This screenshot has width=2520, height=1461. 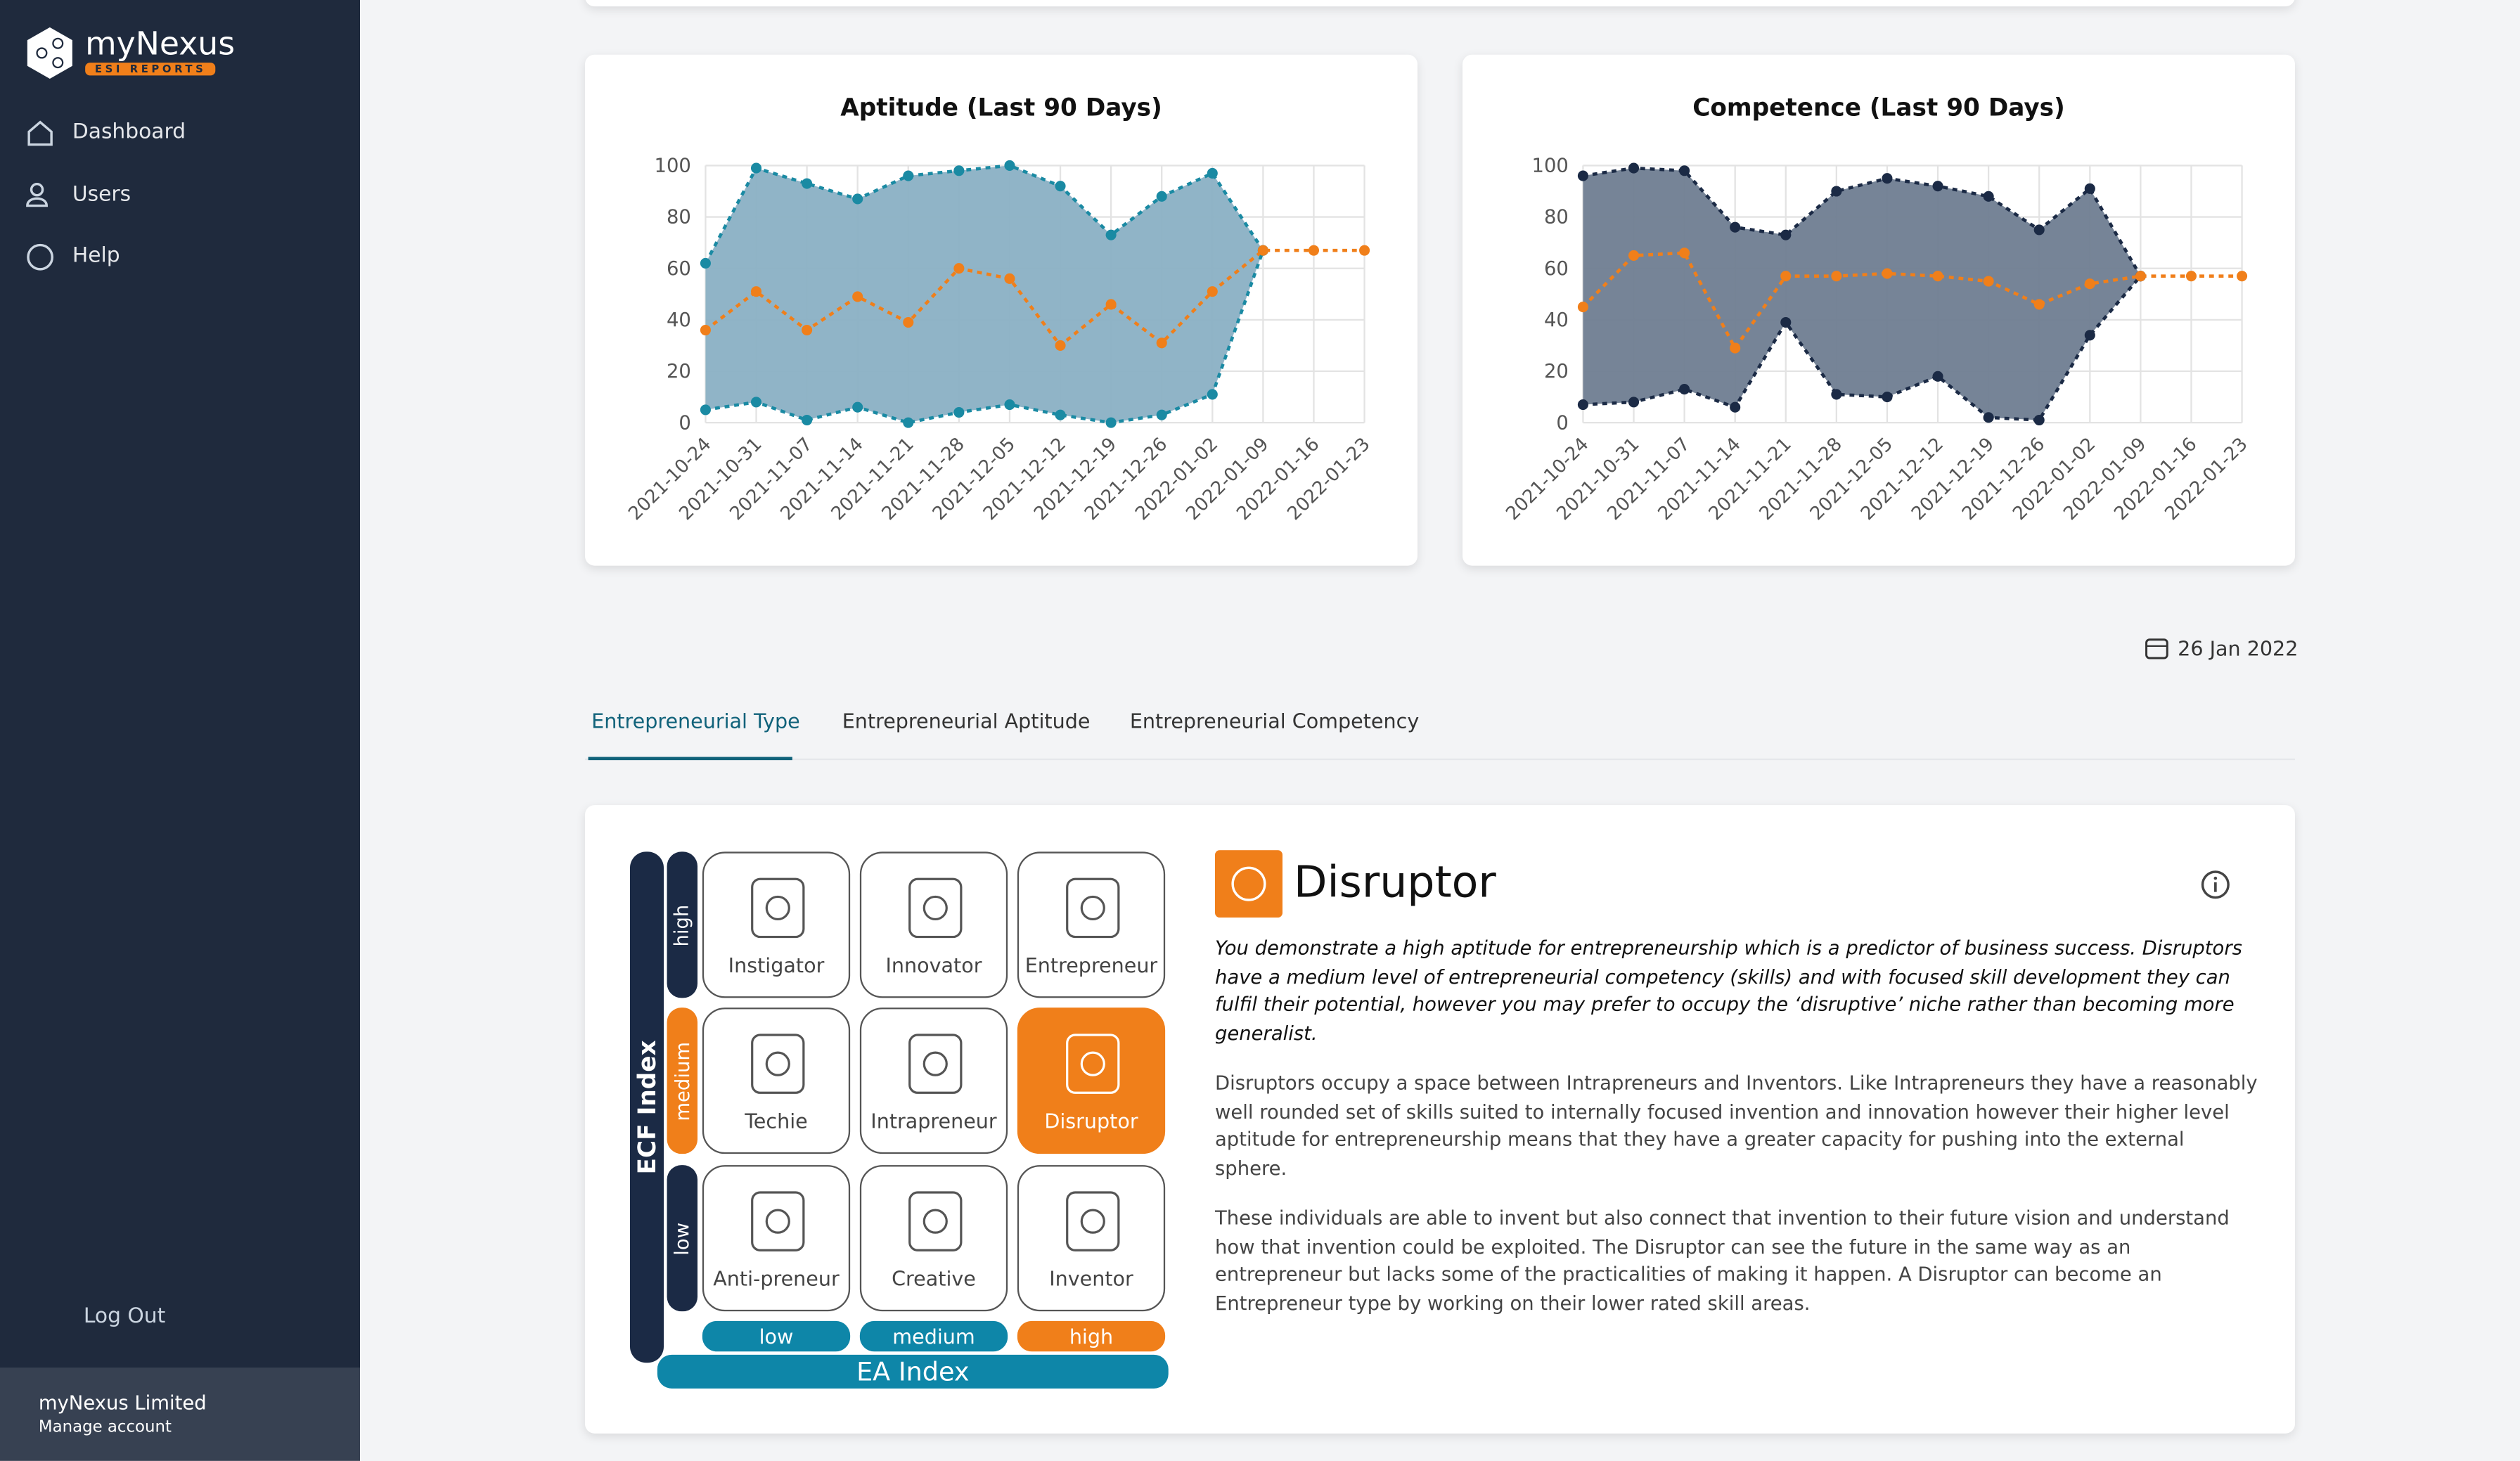 I want to click on nav-item: Help, so click(x=96, y=256).